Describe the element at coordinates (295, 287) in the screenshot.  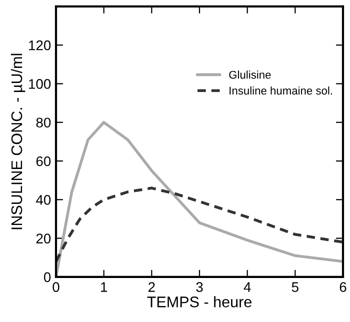
I see `x-tick-label: 5` at that location.